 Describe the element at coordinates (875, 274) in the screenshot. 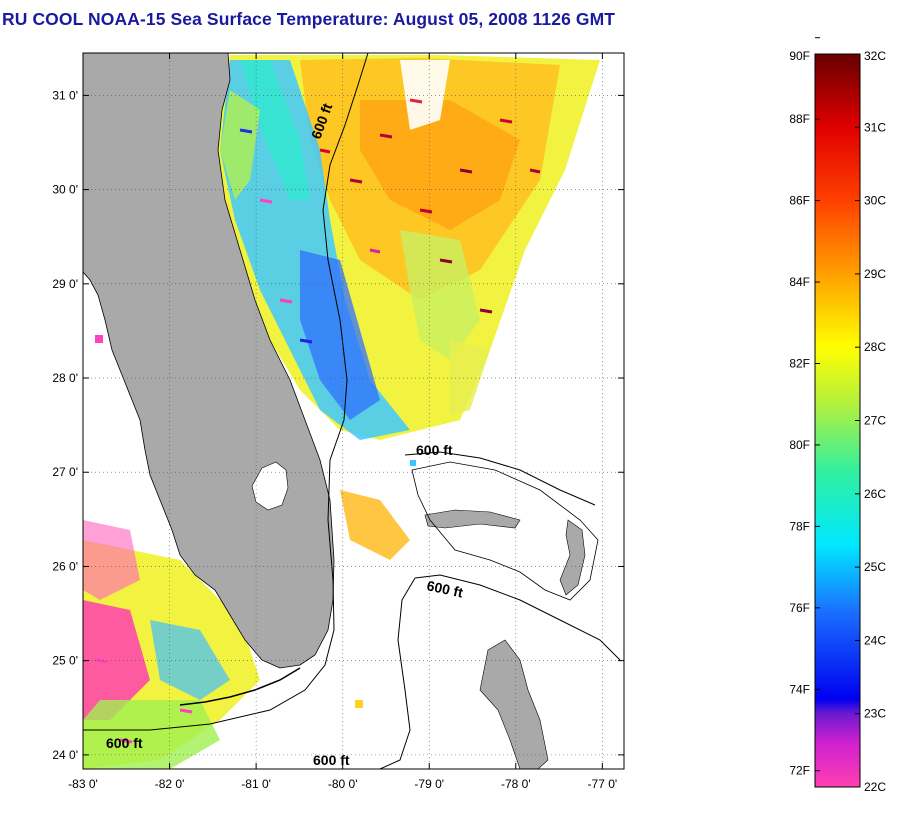

I see `colorbar-c-label: 29C` at that location.